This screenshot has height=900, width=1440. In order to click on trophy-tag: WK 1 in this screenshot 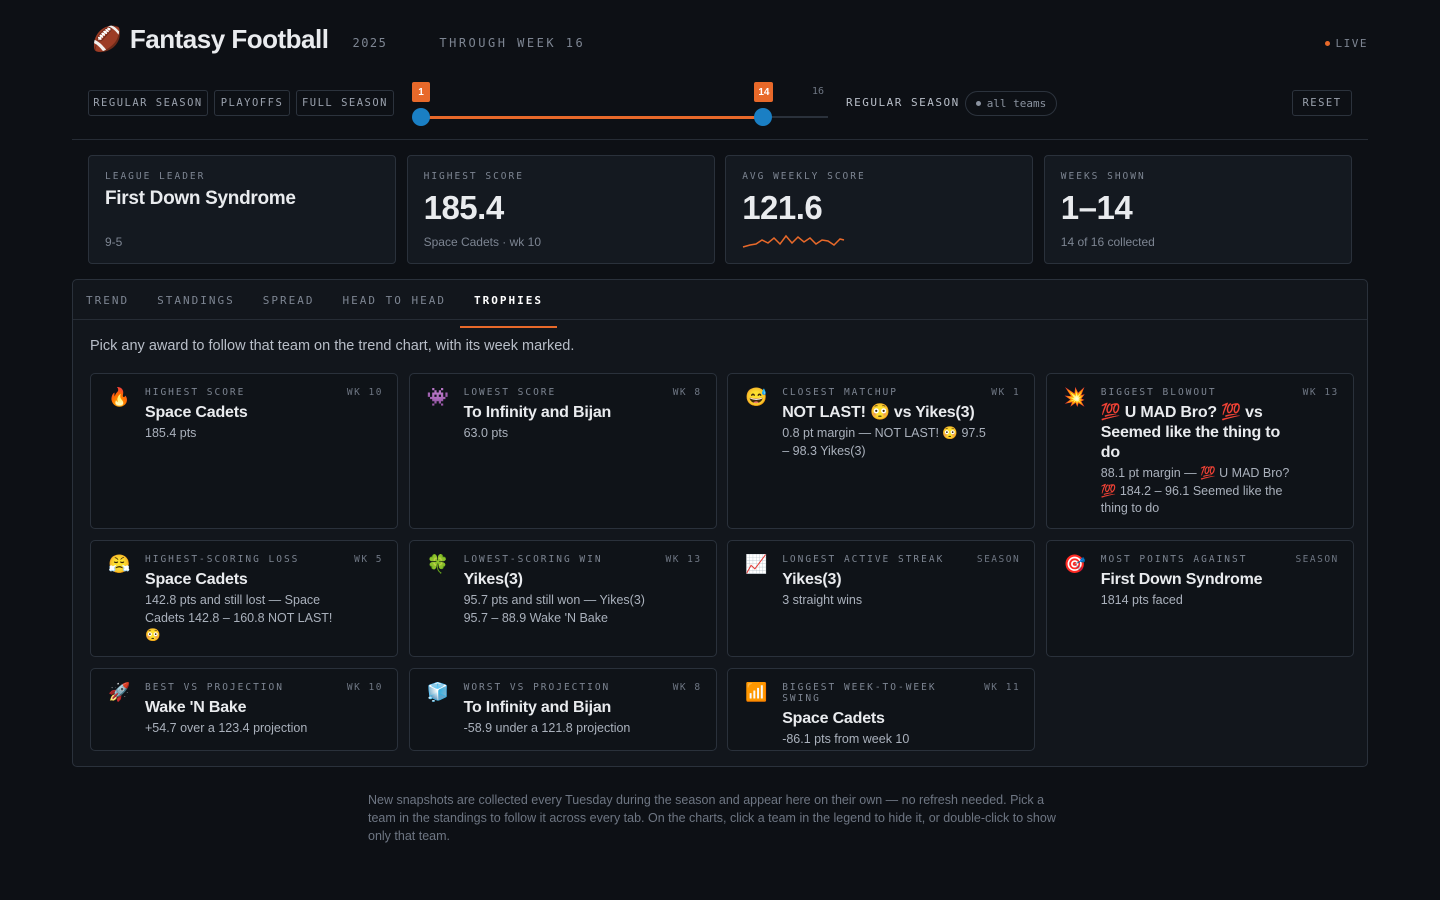, I will do `click(1006, 392)`.